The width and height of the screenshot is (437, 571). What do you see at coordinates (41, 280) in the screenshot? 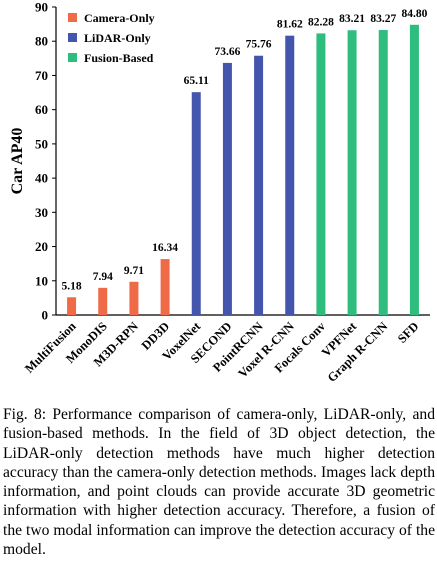
I see `y-tick-label: 10` at bounding box center [41, 280].